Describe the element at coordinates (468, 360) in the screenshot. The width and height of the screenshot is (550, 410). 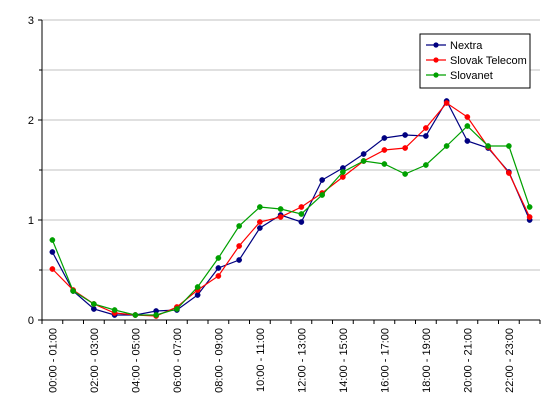
I see `x-tick-label: 20:00 - 21:00` at that location.